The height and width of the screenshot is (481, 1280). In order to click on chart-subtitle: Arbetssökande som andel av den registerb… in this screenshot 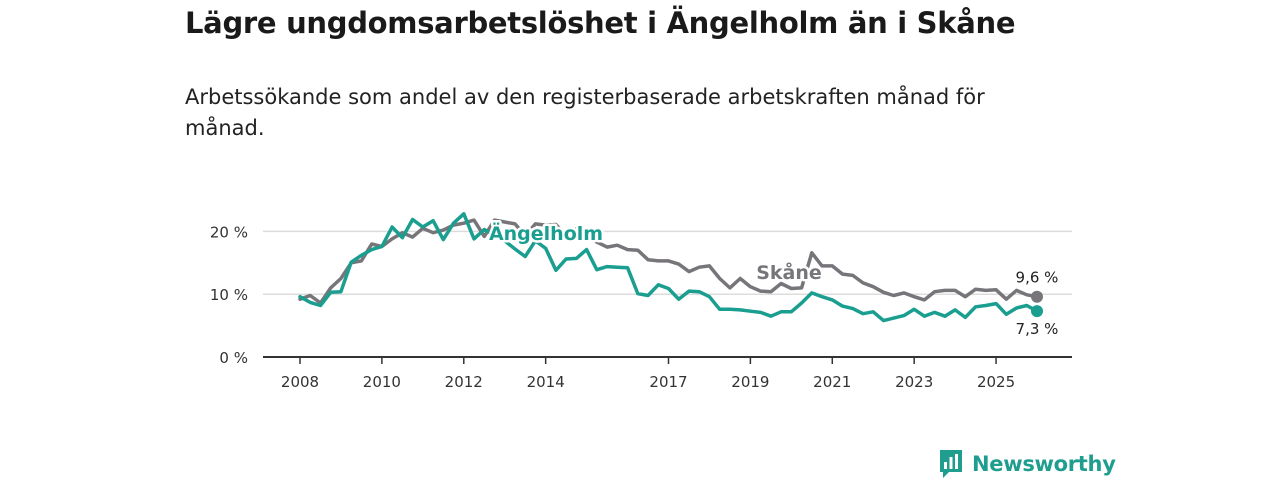, I will do `click(585, 112)`.